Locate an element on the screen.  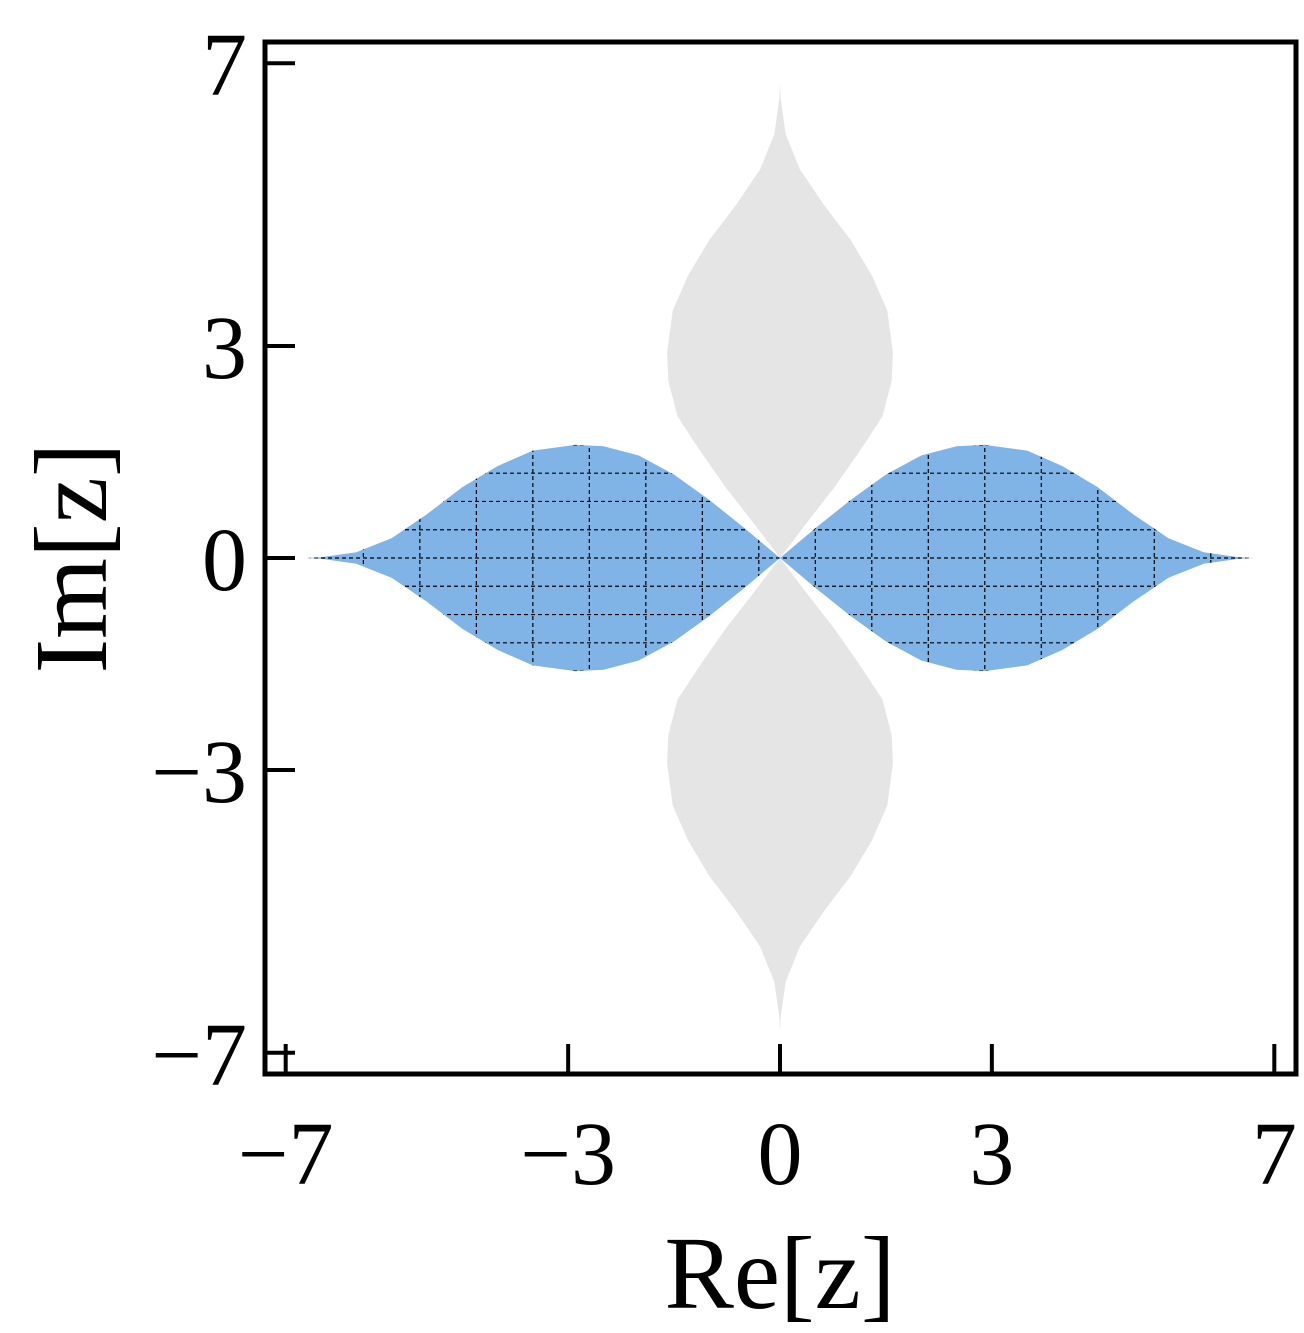
y-tick-label: −7 is located at coordinates (199, 1055).